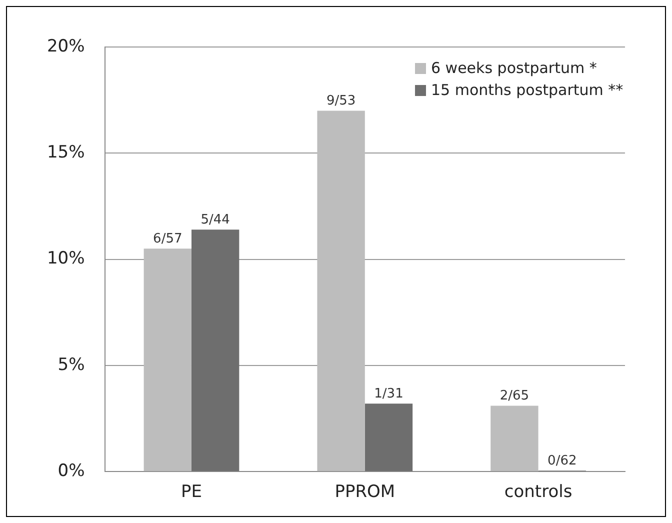 The image size is (672, 523). What do you see at coordinates (514, 68) in the screenshot?
I see `legend-label: 6 weeks postpartum *` at bounding box center [514, 68].